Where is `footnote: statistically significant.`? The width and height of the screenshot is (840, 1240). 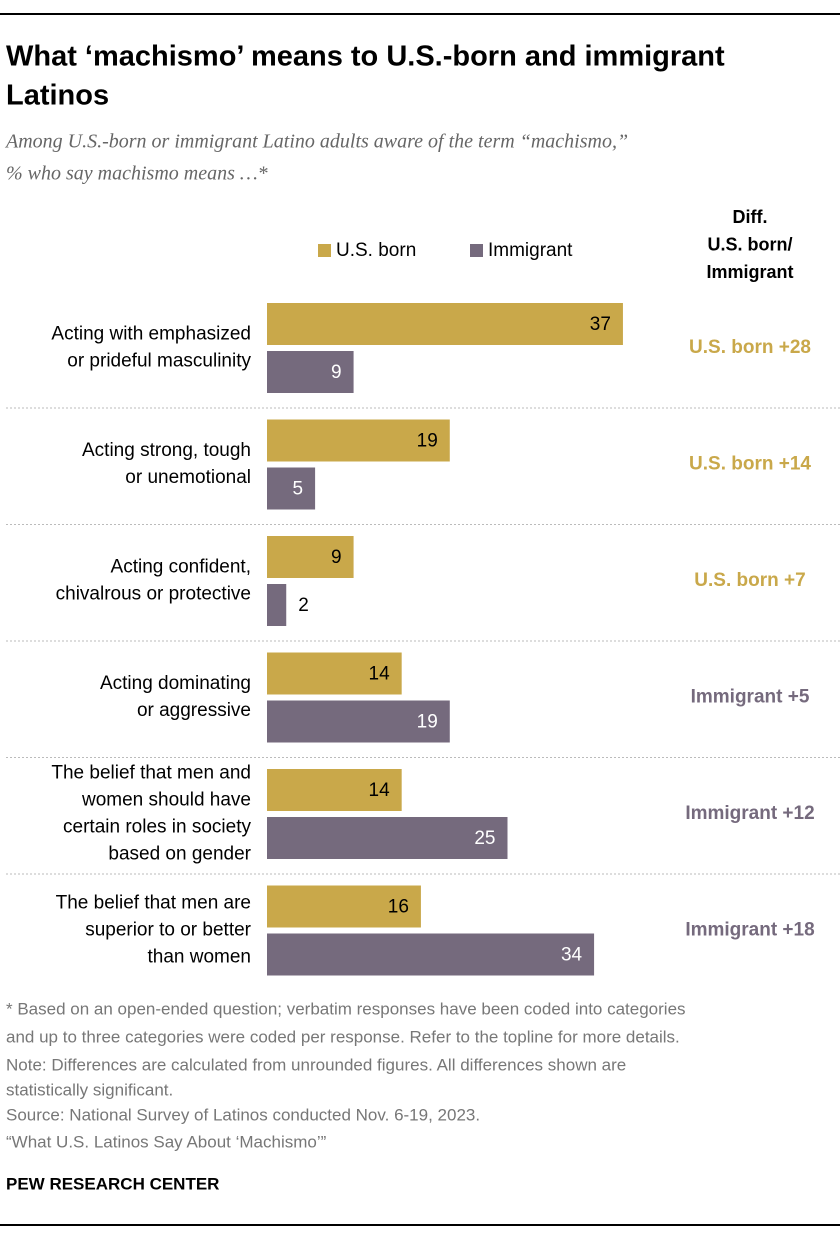 footnote: statistically significant. is located at coordinates (89, 1089).